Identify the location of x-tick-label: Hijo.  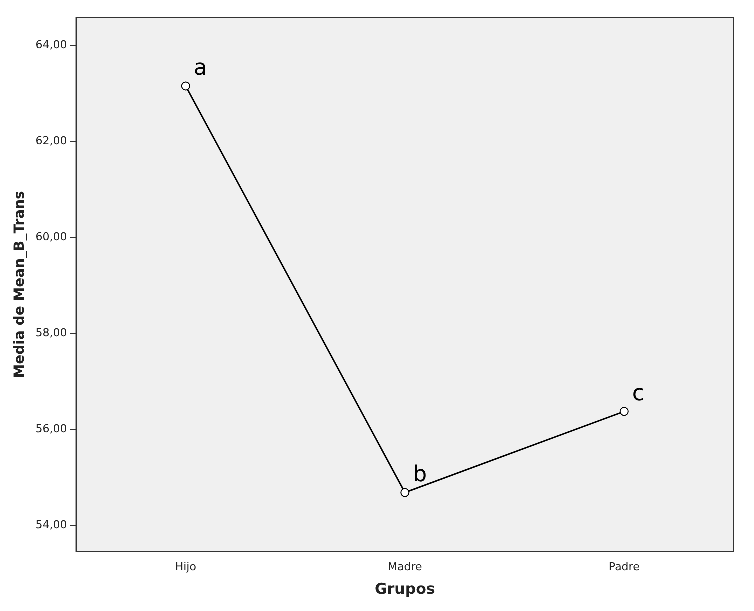
(186, 567).